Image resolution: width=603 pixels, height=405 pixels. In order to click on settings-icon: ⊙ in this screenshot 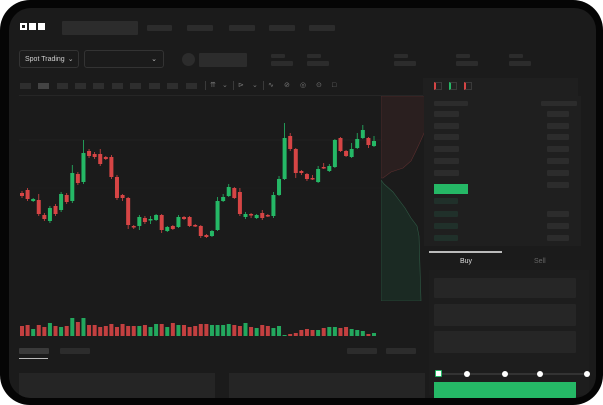, I will do `click(319, 85)`.